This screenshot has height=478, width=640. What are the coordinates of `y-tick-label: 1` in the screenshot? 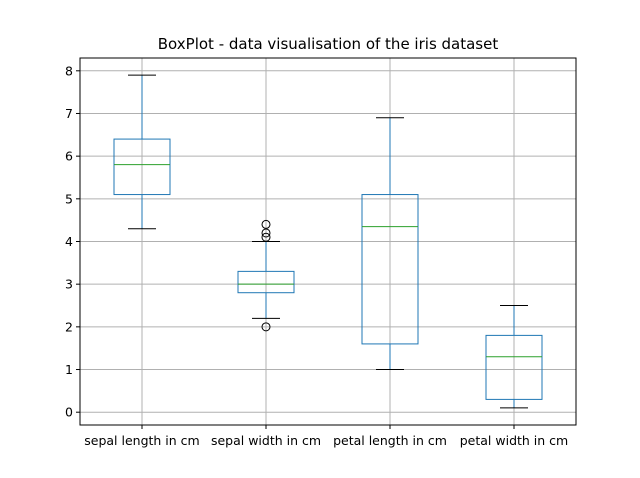 It's located at (69, 369).